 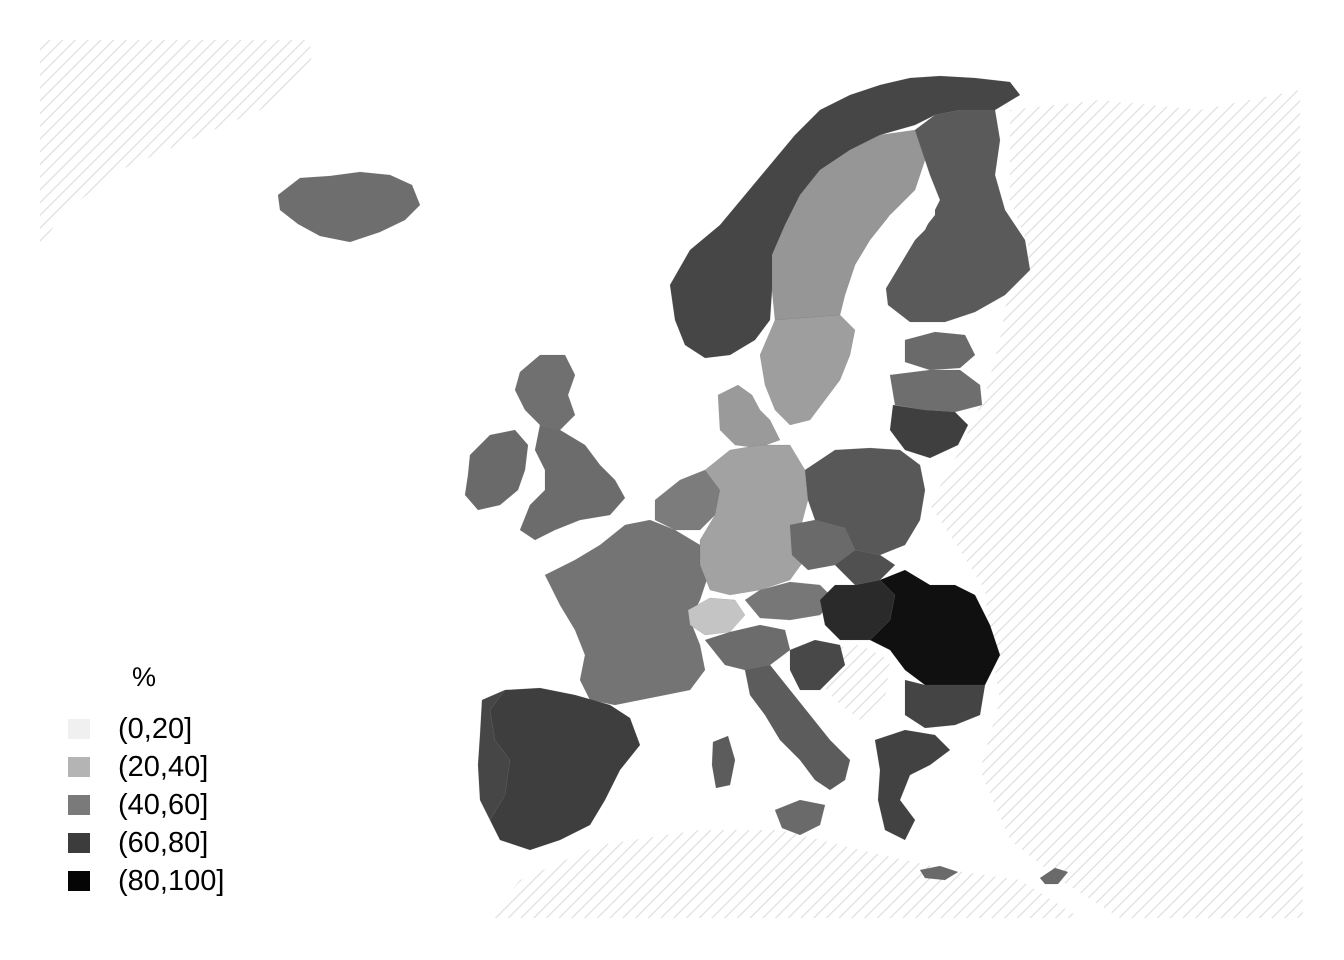 I want to click on legend-label: (80,100], so click(x=171, y=881).